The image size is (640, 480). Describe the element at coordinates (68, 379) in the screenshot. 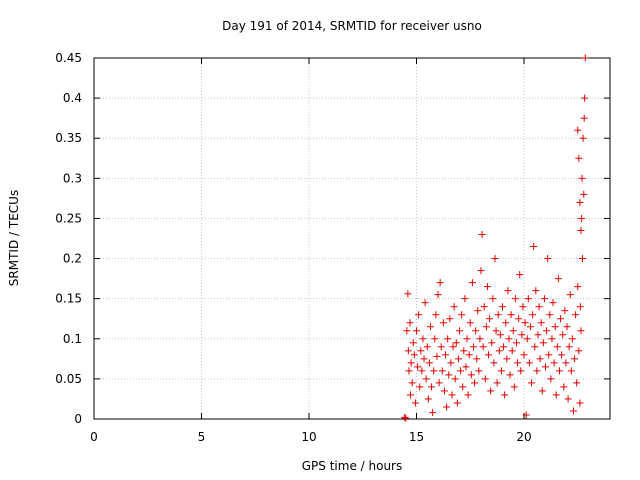

I see `y-tick-label: 0.05` at that location.